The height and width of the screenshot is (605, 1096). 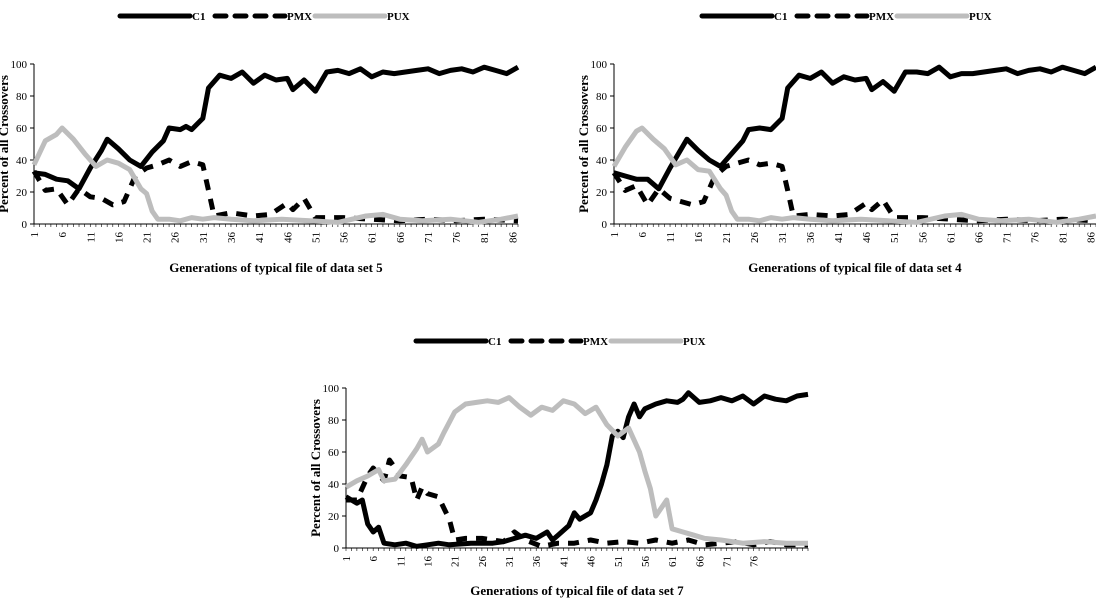 I want to click on x-tick-label: 86, so click(x=1090, y=238).